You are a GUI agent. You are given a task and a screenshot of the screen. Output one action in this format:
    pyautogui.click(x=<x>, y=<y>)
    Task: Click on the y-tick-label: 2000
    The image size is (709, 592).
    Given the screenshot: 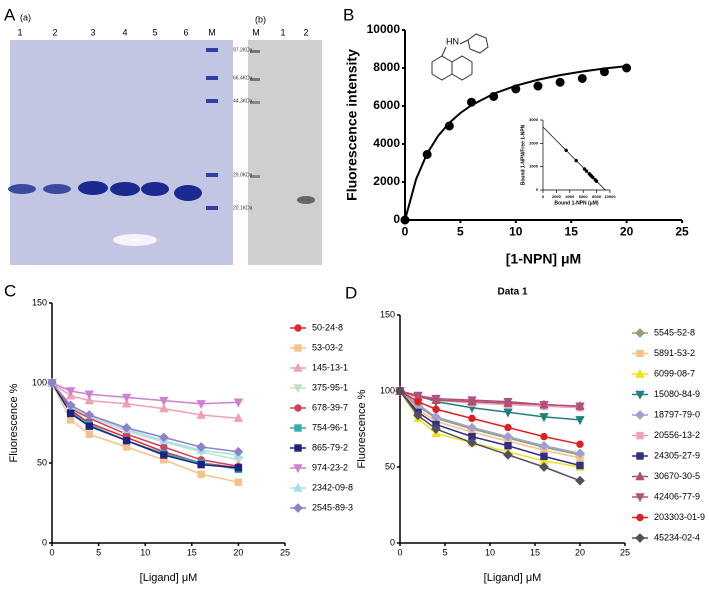 What is the action you would take?
    pyautogui.click(x=386, y=181)
    